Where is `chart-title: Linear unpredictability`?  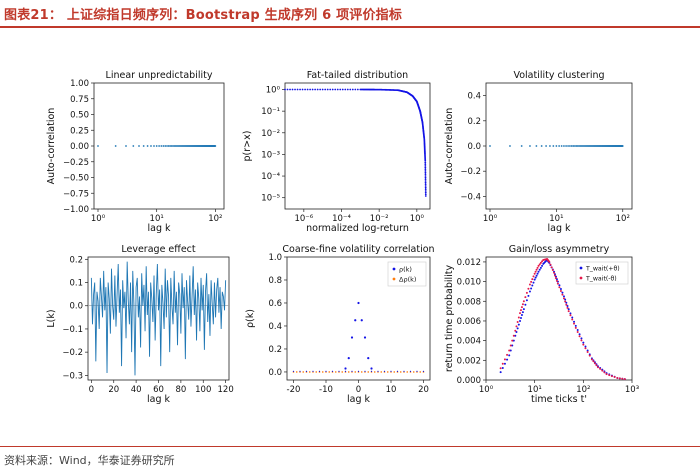
chart-title: Linear unpredictability is located at coordinates (159, 75).